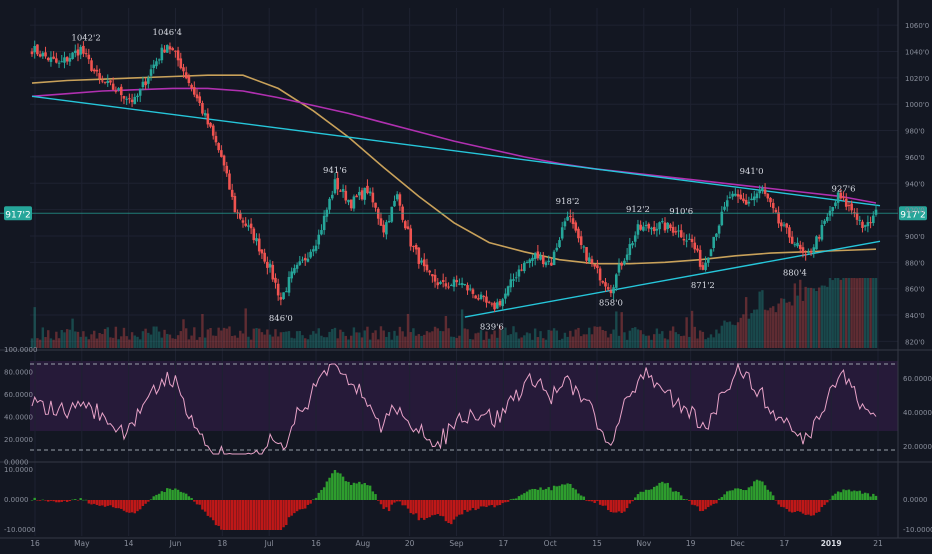  What do you see at coordinates (844, 189) in the screenshot?
I see `price-annotation: 927'6` at bounding box center [844, 189].